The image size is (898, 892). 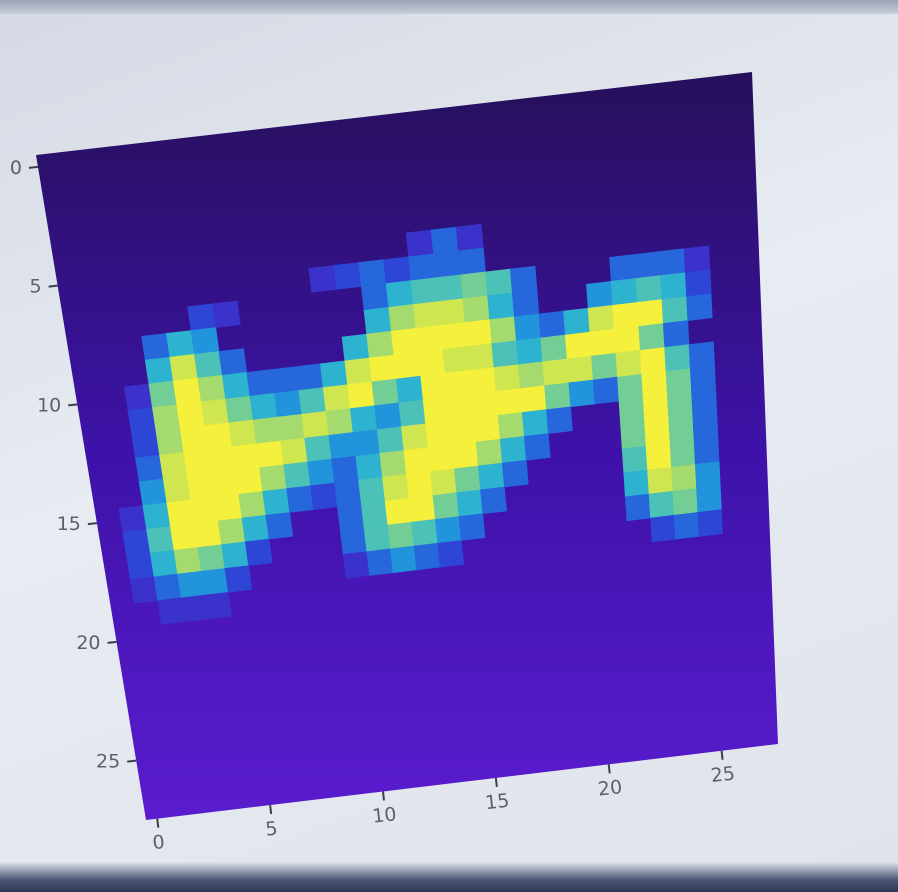 I want to click on y-tick-label: 15, so click(x=69, y=524).